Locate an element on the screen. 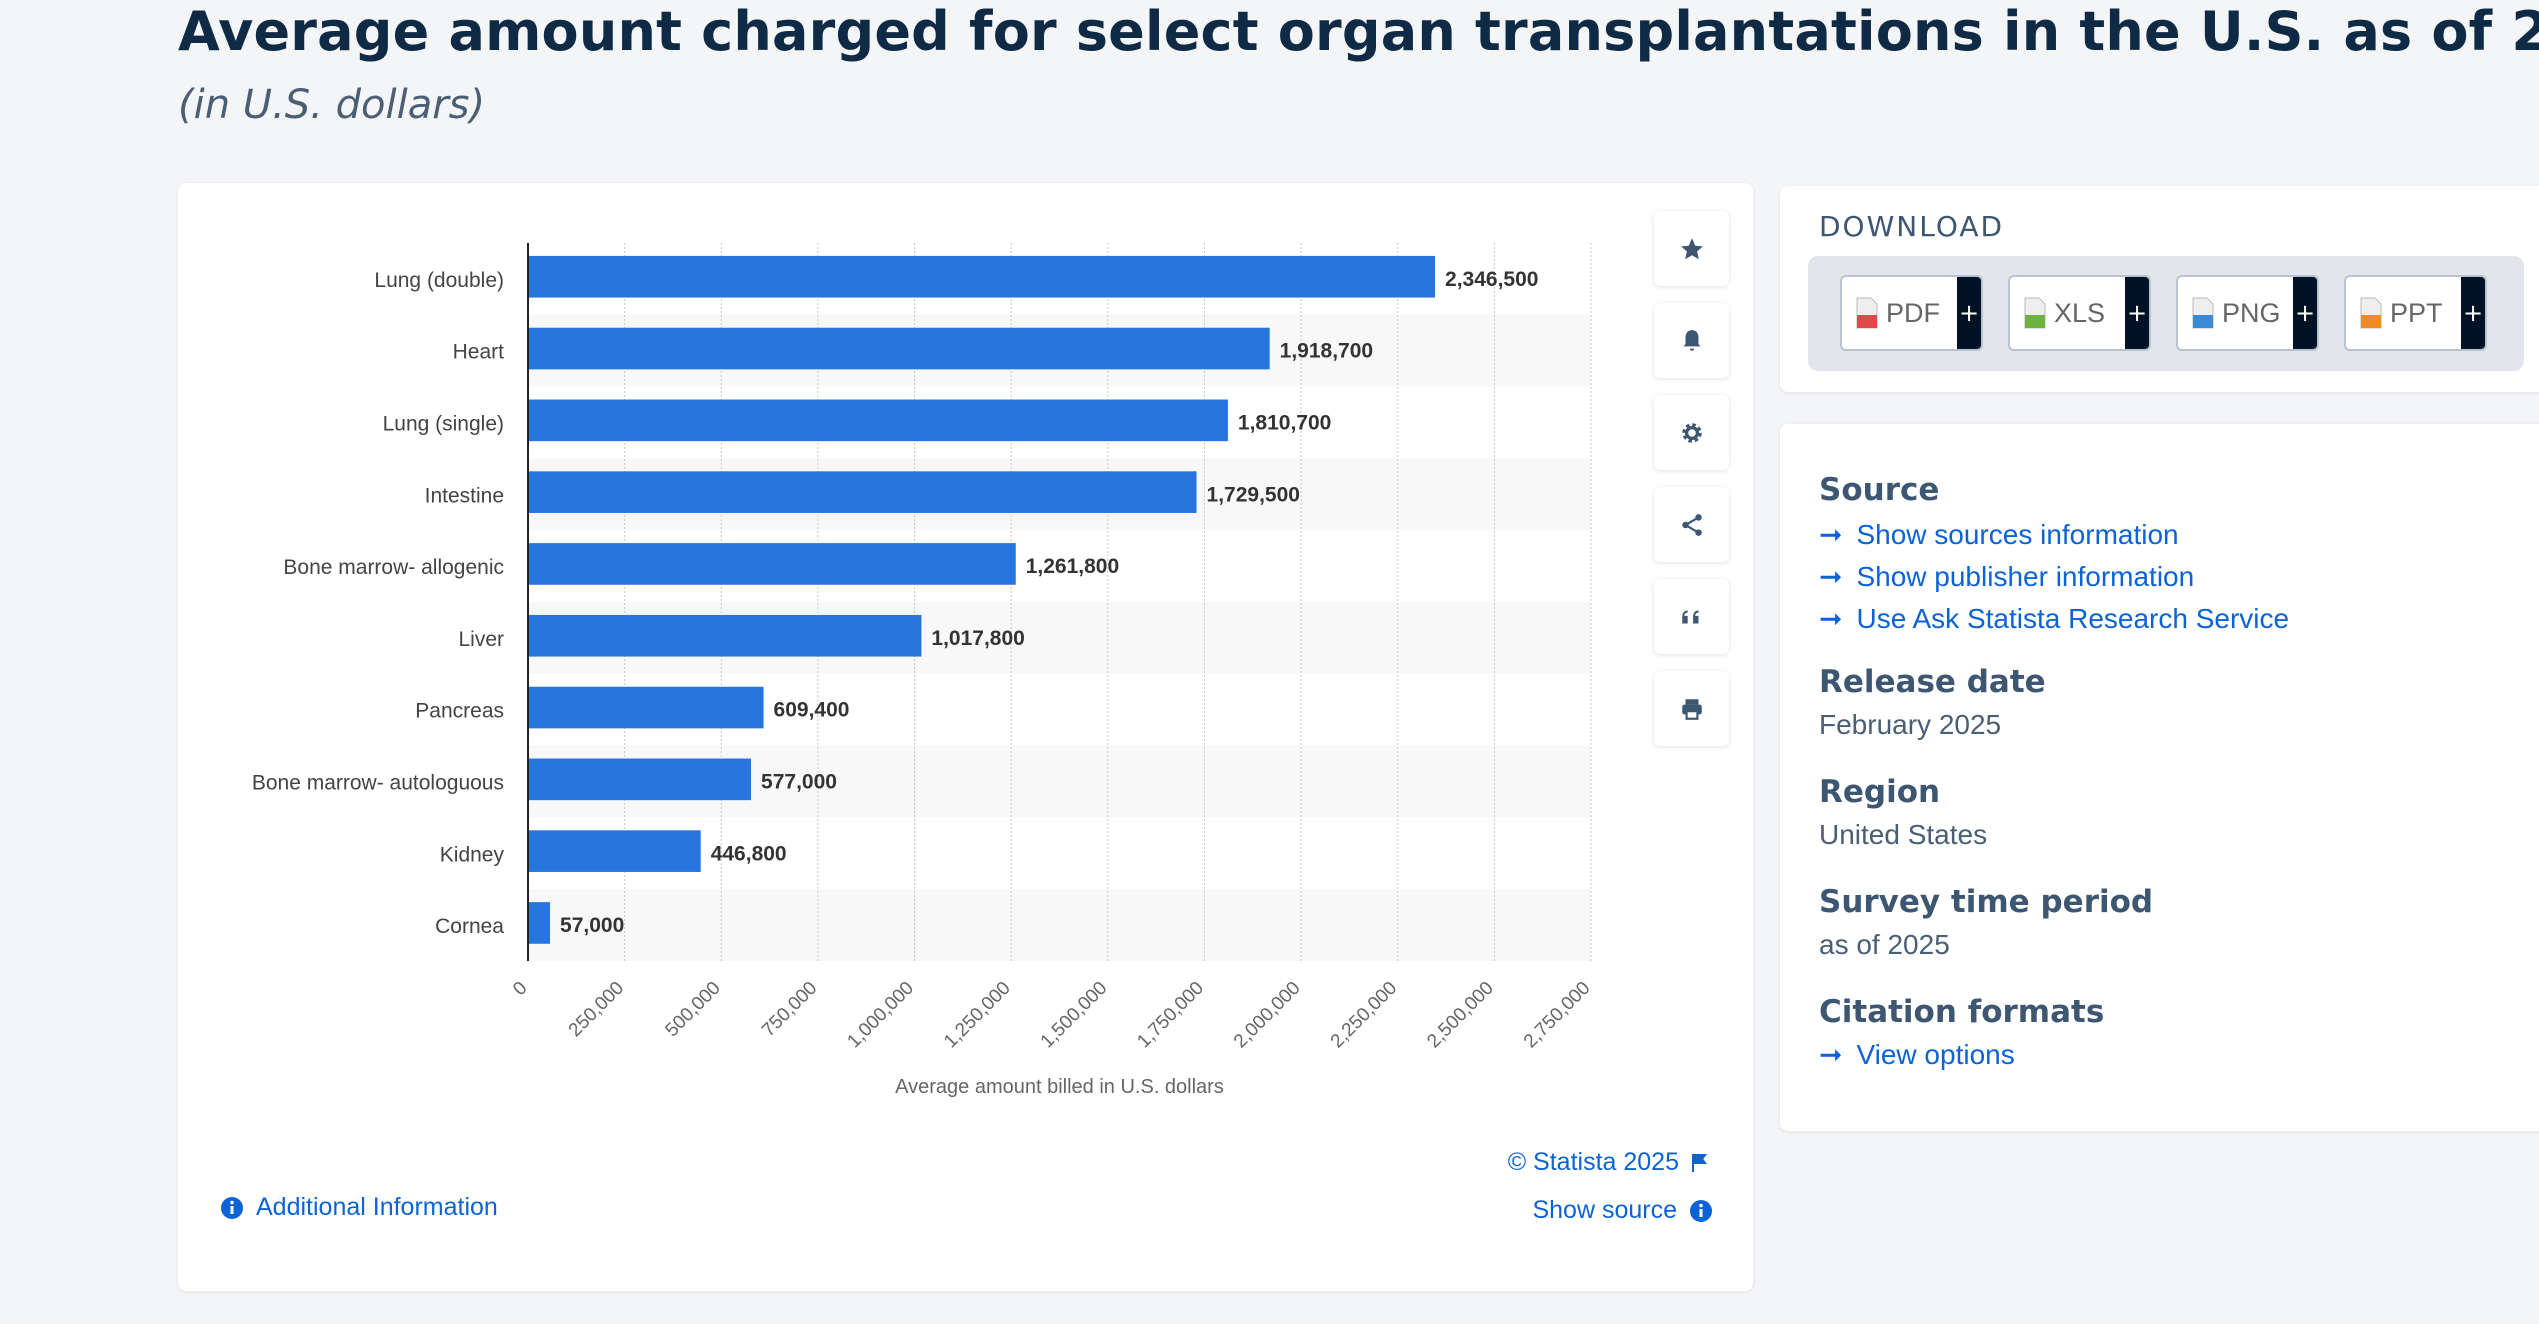 This screenshot has height=1324, width=2539. category-label: Bone marrow- autologuous is located at coordinates (378, 783).